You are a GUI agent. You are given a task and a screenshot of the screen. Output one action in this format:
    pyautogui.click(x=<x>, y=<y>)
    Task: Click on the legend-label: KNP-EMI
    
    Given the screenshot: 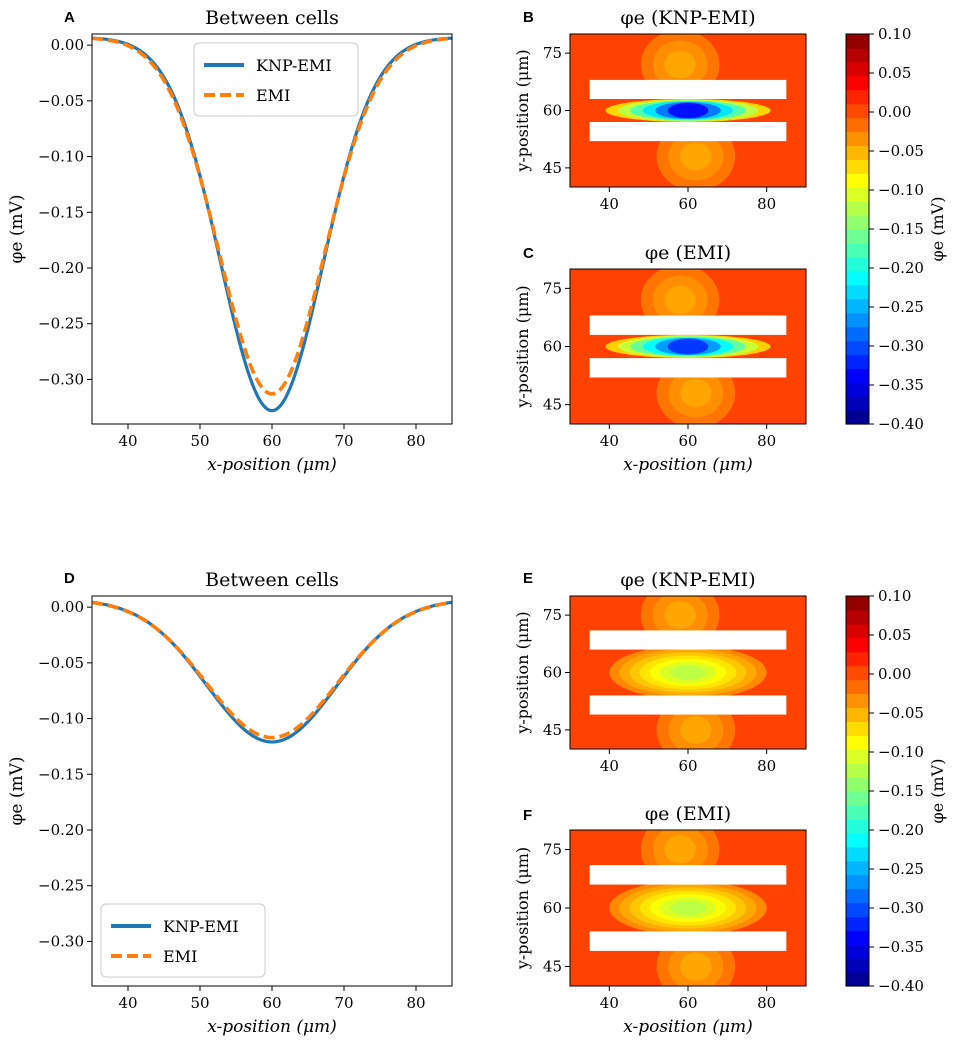 What is the action you would take?
    pyautogui.click(x=294, y=65)
    